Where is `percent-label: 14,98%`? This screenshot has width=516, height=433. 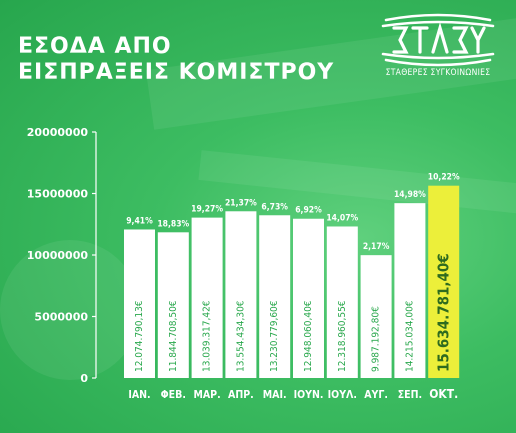
percent-label: 14,98% is located at coordinates (410, 195).